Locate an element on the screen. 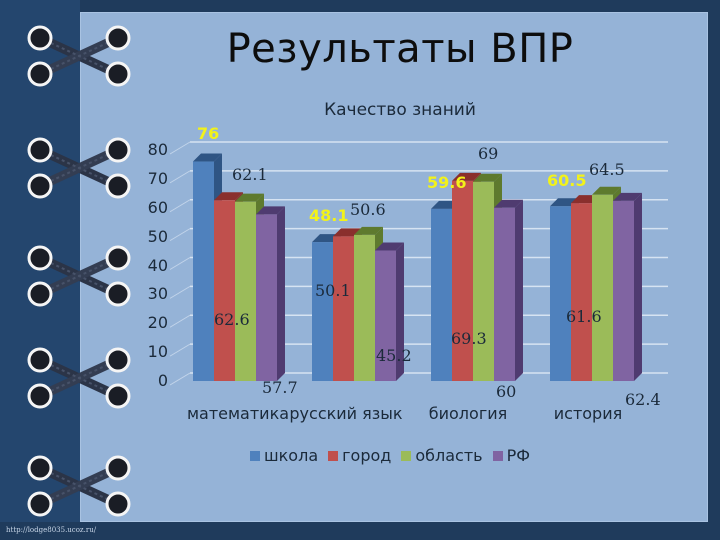 This screenshot has width=720, height=540. label-math-region: 62.1 is located at coordinates (250, 174).